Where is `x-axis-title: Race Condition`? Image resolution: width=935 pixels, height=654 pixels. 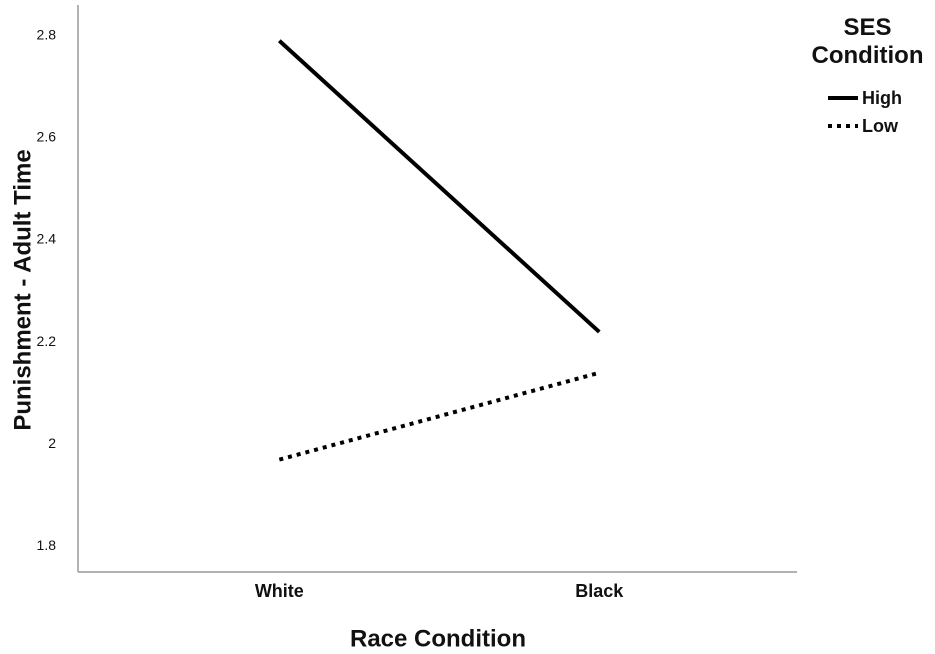
x-axis-title: Race Condition is located at coordinates (438, 638).